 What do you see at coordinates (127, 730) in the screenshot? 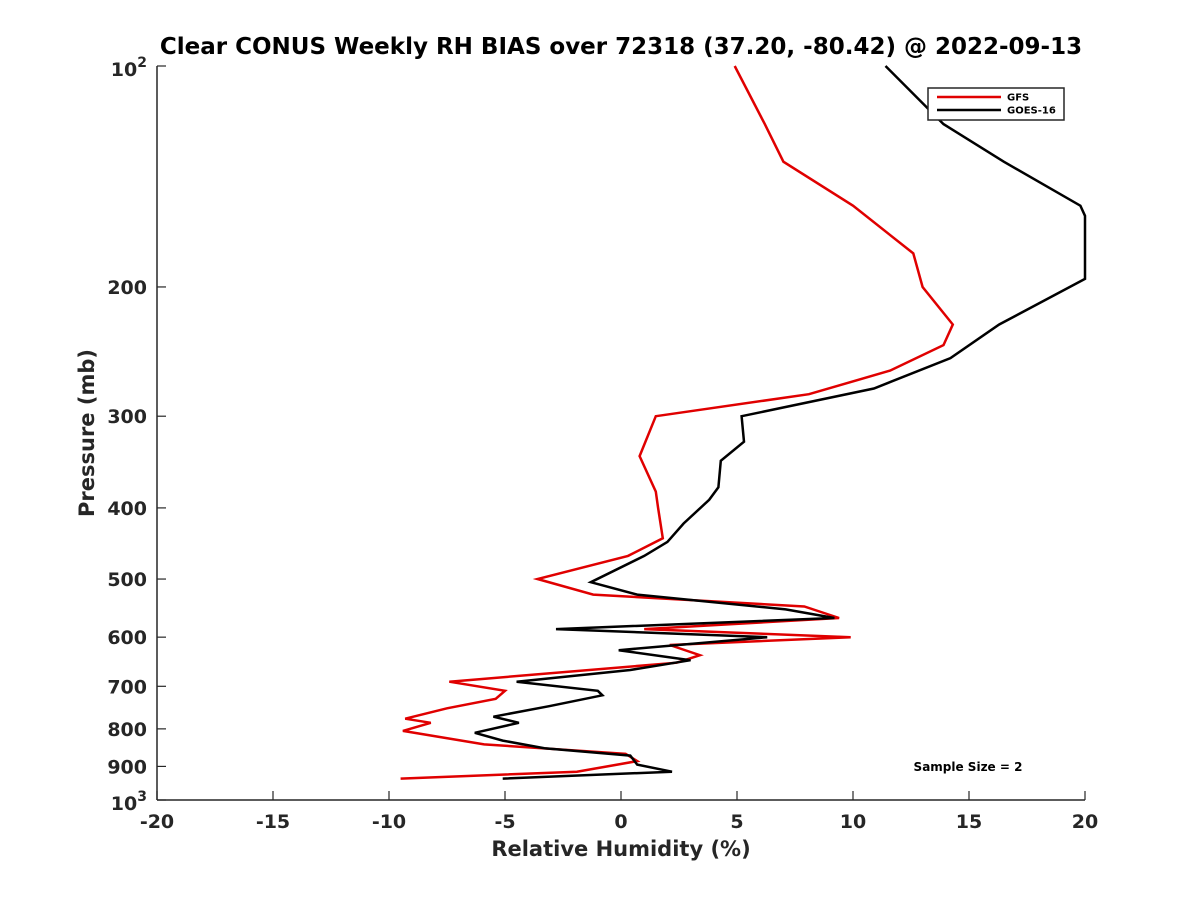
I see `y-tick-label: 800` at bounding box center [127, 730].